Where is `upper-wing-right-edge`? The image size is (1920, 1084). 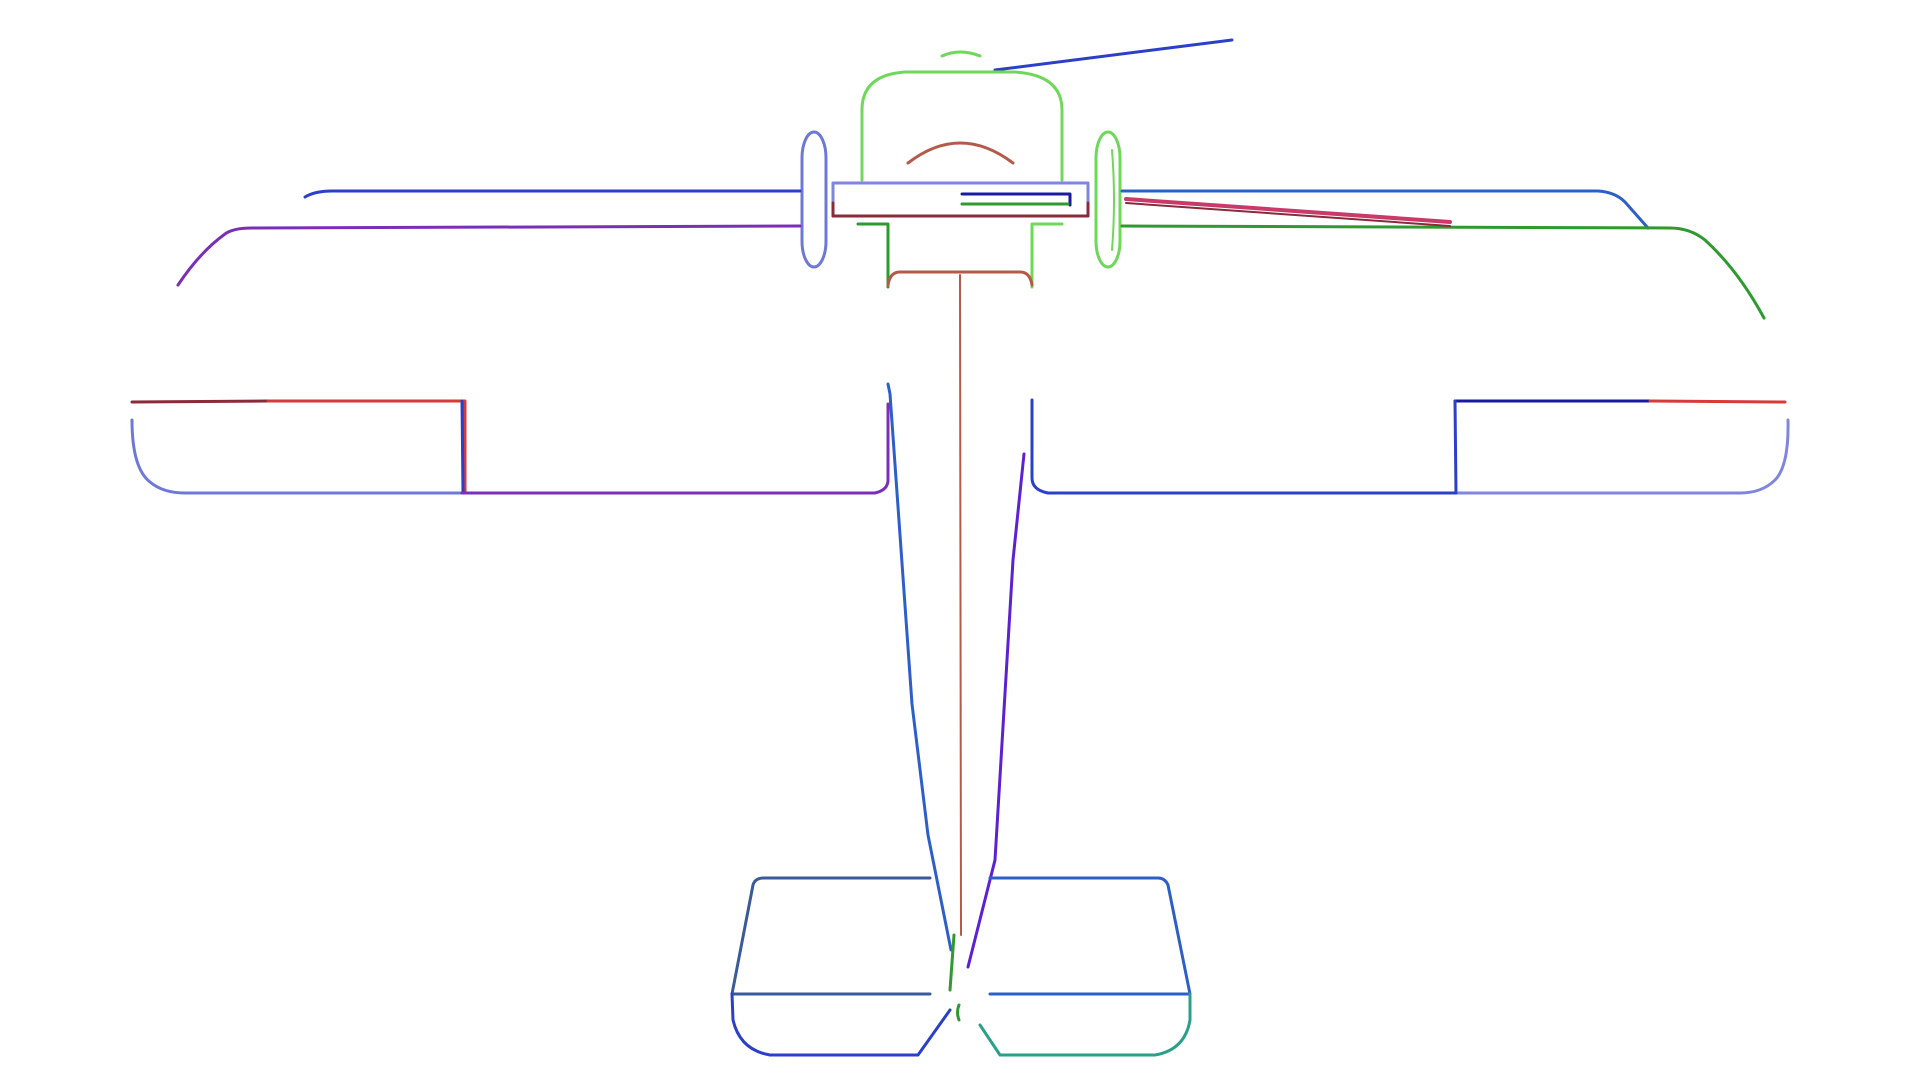
upper-wing-right-edge is located at coordinates (1385, 209).